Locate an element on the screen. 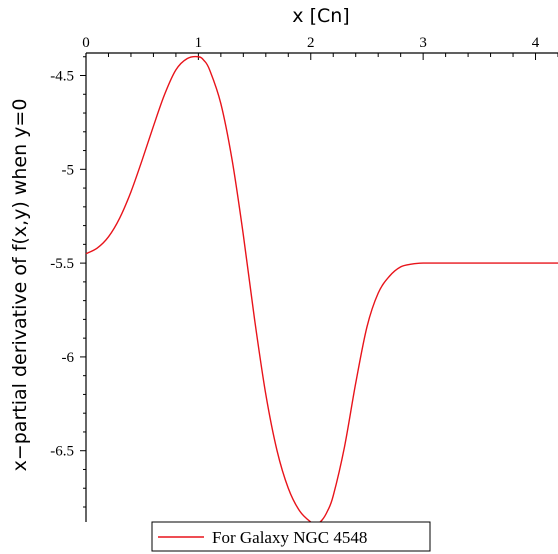 This screenshot has height=554, width=558. x-tick-label: 3 is located at coordinates (423, 43).